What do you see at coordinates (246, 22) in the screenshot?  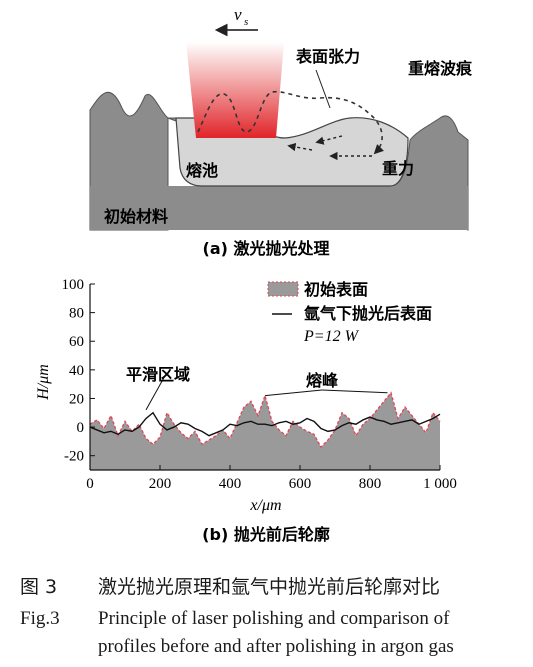 I see `speed-subscript: s` at bounding box center [246, 22].